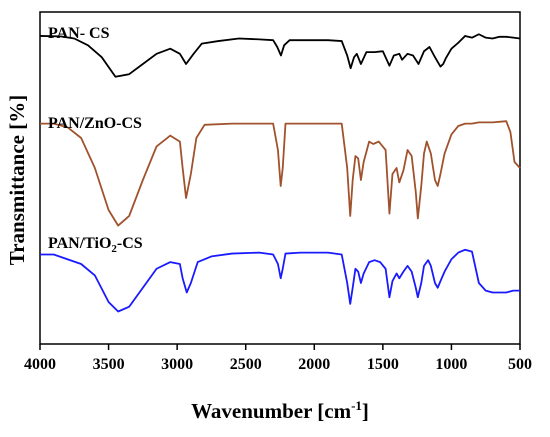 The image size is (550, 437). I want to click on x-tick-label: 4000, so click(40, 364).